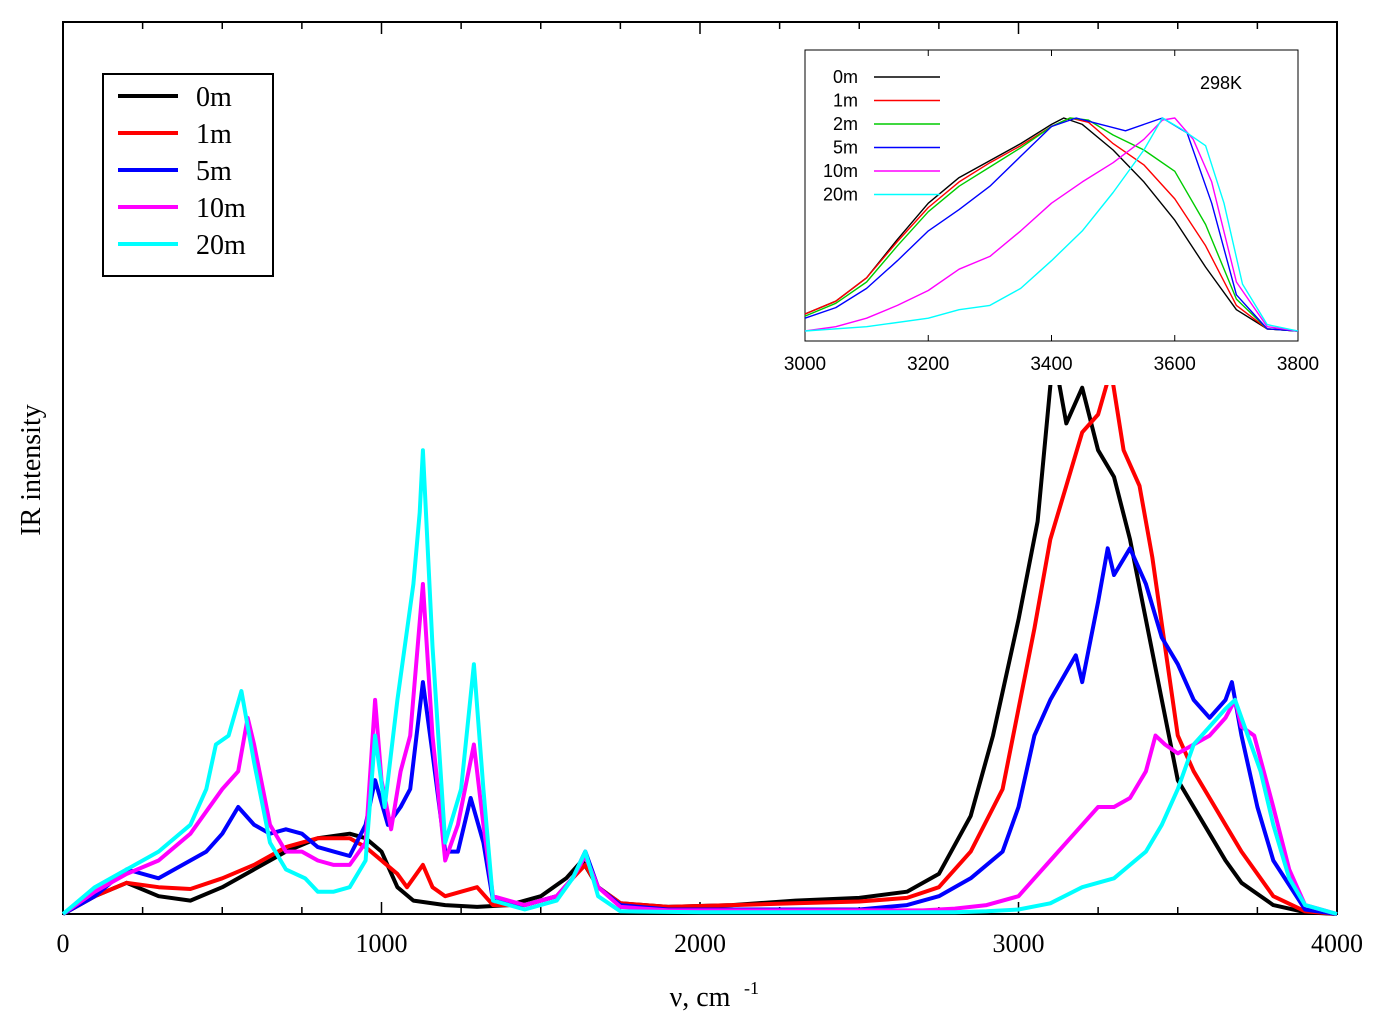 Image resolution: width=1386 pixels, height=1022 pixels. Describe the element at coordinates (700, 943) in the screenshot. I see `x-tick-label: 2000` at that location.